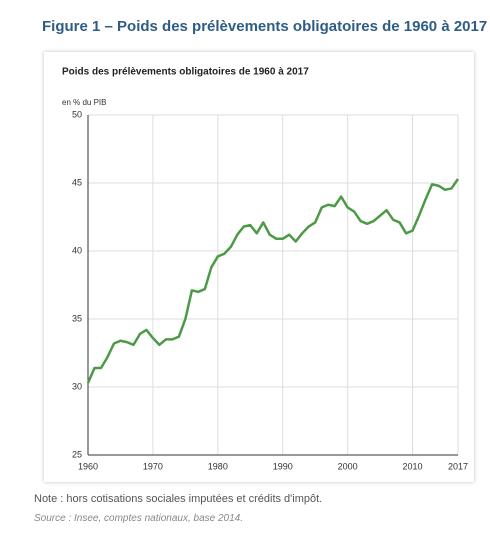 This screenshot has height=534, width=490. Describe the element at coordinates (348, 466) in the screenshot. I see `x-tick-label: 2000` at that location.